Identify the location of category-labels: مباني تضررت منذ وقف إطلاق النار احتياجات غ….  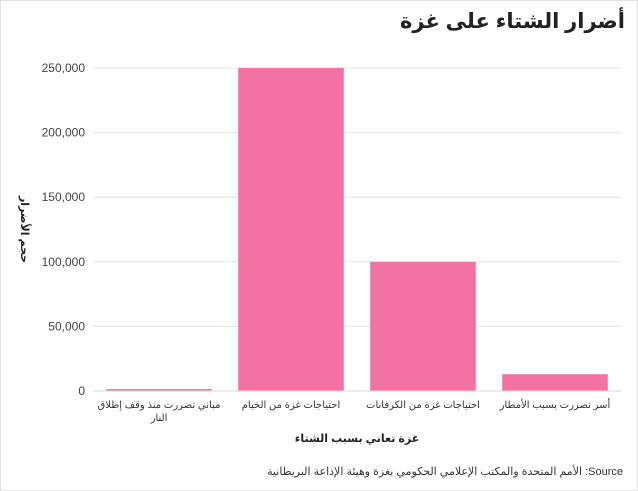
(354, 411).